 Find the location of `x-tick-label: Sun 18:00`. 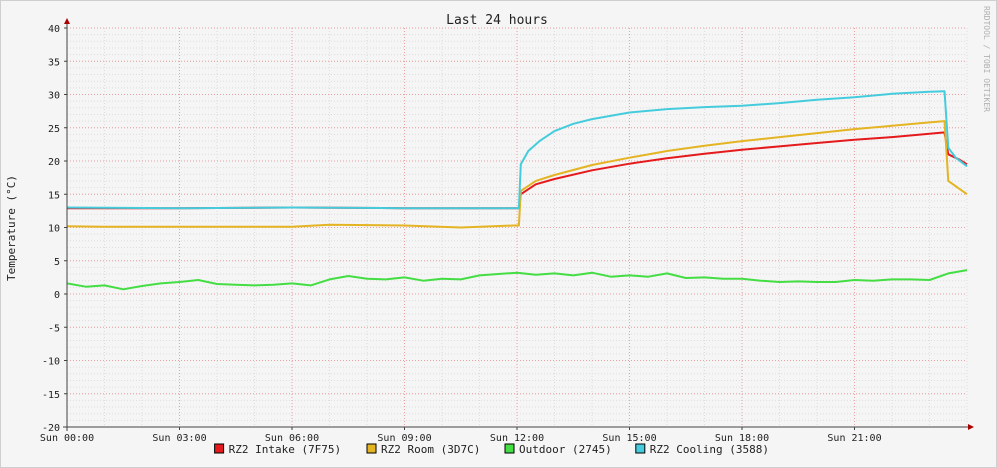

x-tick-label: Sun 18:00 is located at coordinates (742, 438).